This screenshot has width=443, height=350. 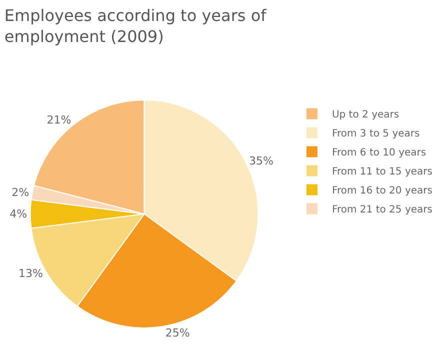 I want to click on legend-label: From 11 to 15 years, so click(x=382, y=172).